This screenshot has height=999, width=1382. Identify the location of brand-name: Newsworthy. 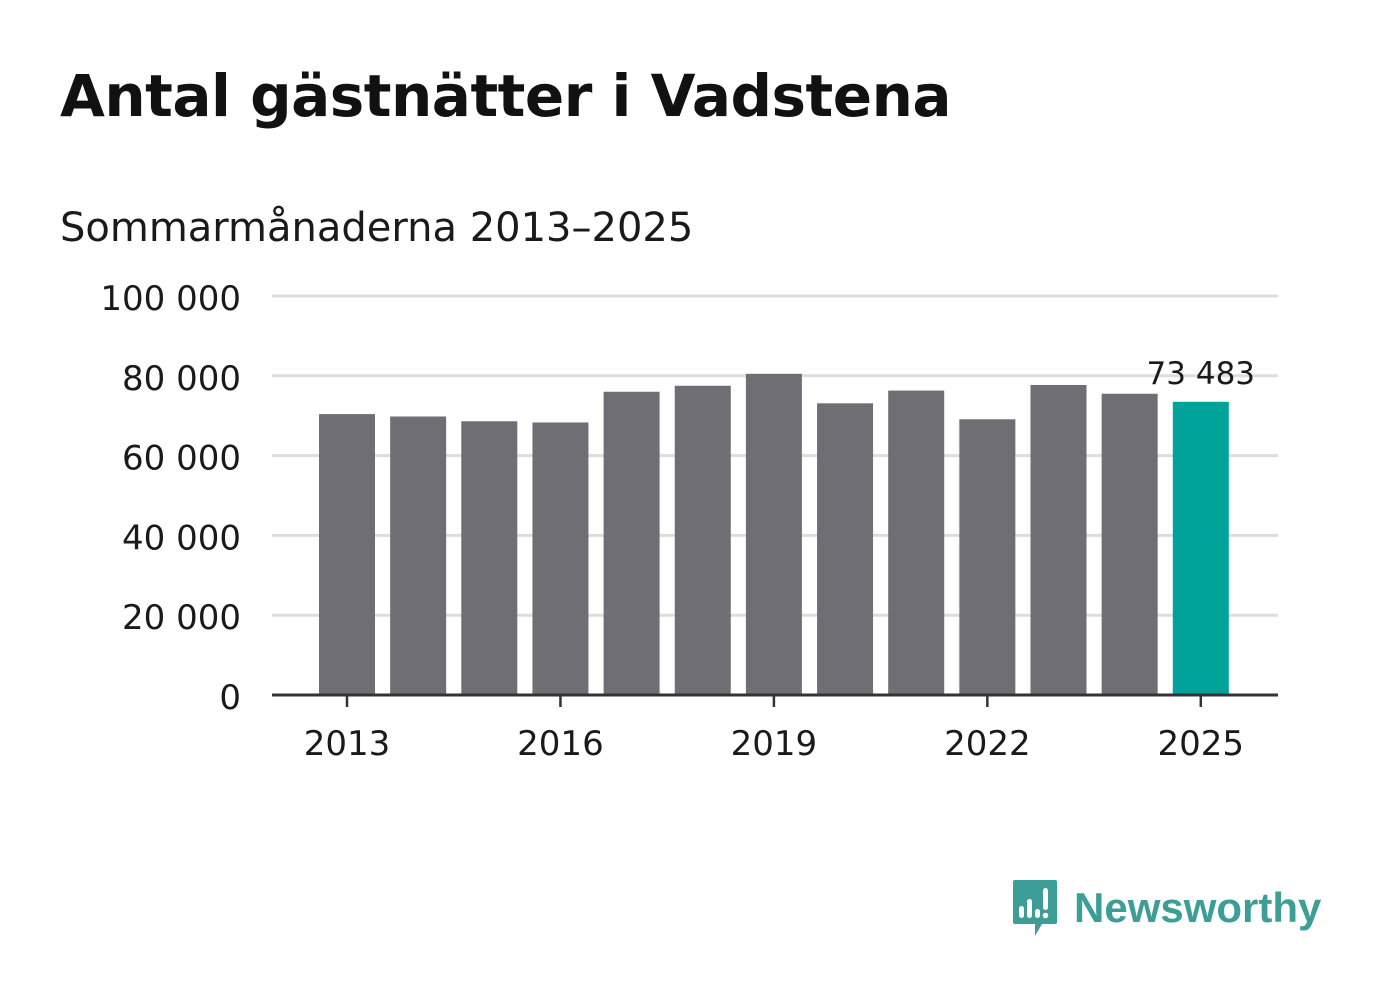
(1198, 907).